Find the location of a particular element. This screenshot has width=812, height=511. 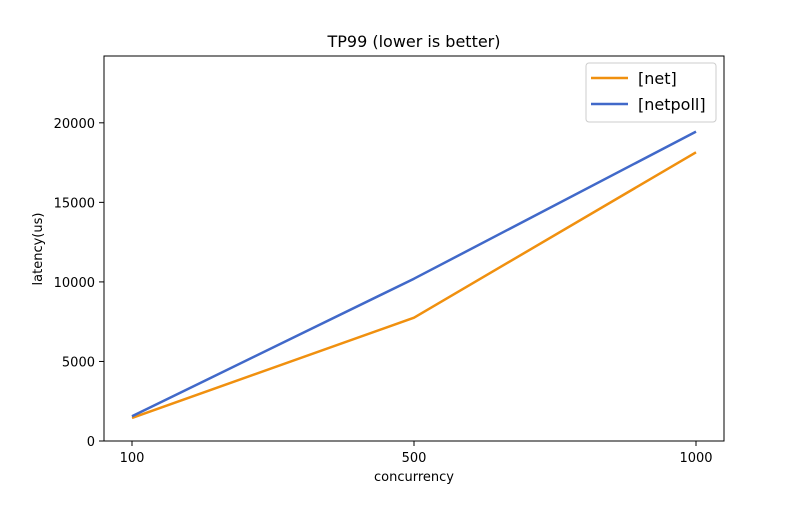

legend-label-net: [net] is located at coordinates (657, 78).